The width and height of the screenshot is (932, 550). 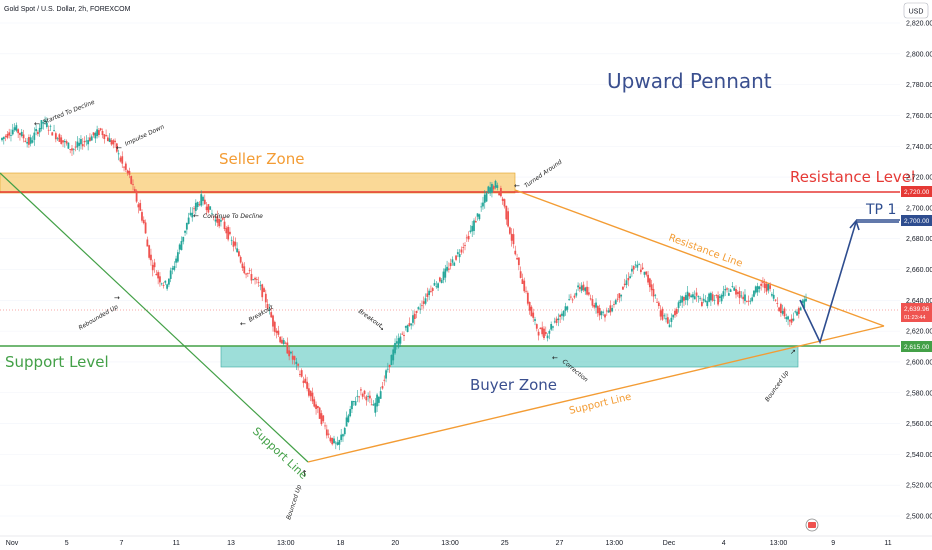 I want to click on tp-price-tag-text: 2,700.00, so click(x=917, y=221).